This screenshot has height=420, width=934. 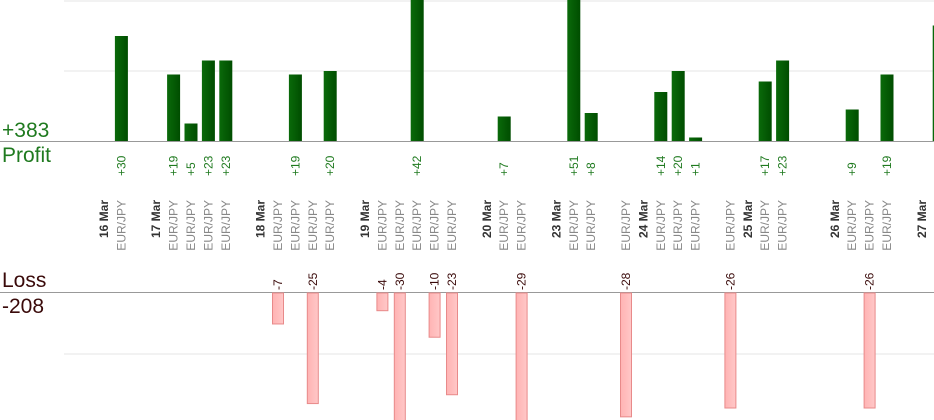 I want to click on date-label: 26 Mar, so click(x=835, y=219).